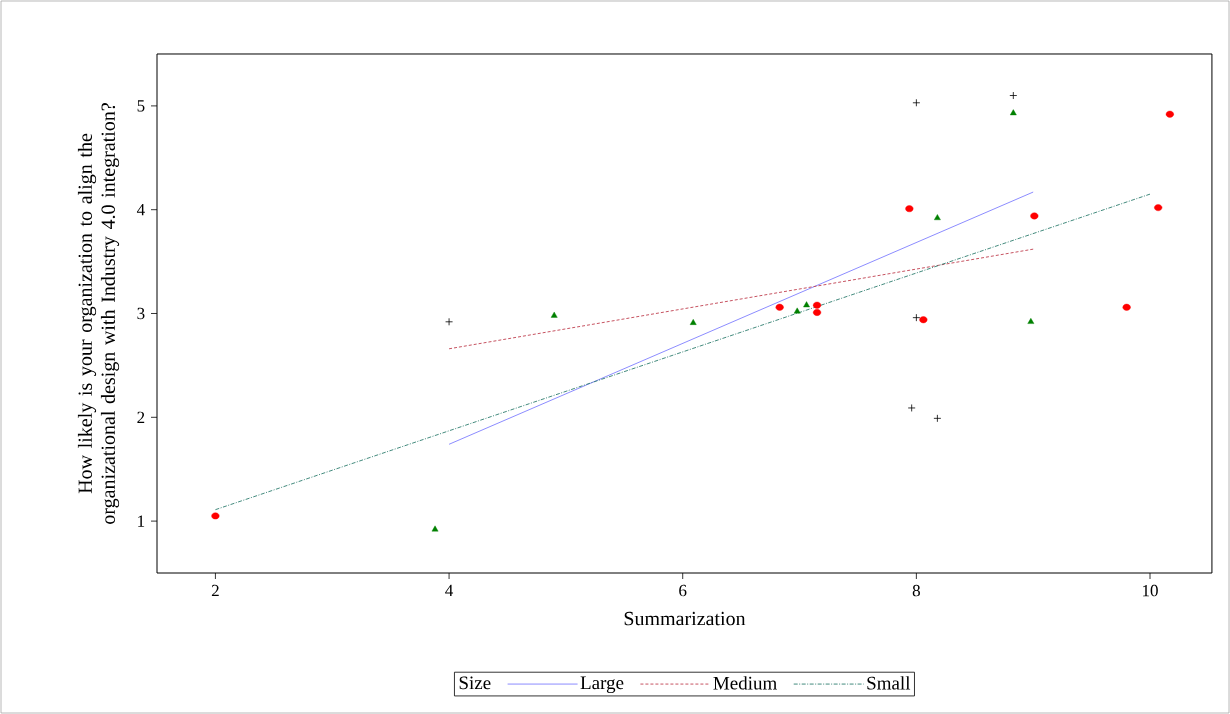 This screenshot has height=714, width=1230. Describe the element at coordinates (683, 590) in the screenshot. I see `x-tick-label: 6` at that location.